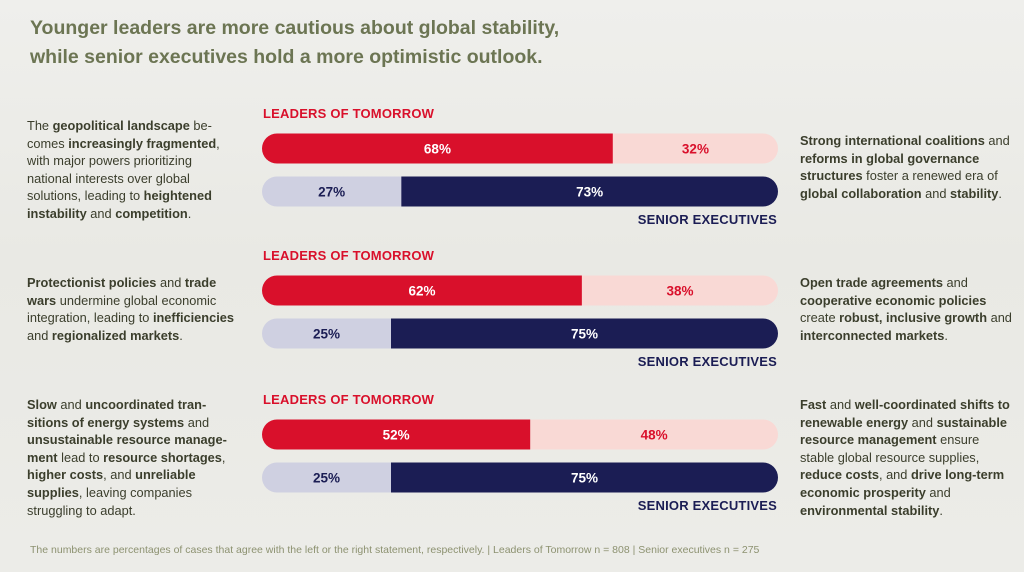 The image size is (1024, 572). Describe the element at coordinates (520, 170) in the screenshot. I see `bars-geopolitics: 68% 32% 27% 73%` at that location.